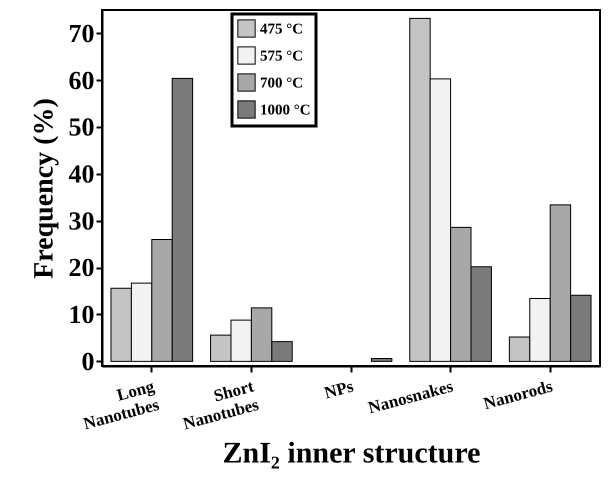 The height and width of the screenshot is (479, 608). Describe the element at coordinates (81, 221) in the screenshot. I see `y-tick-label: 30` at that location.